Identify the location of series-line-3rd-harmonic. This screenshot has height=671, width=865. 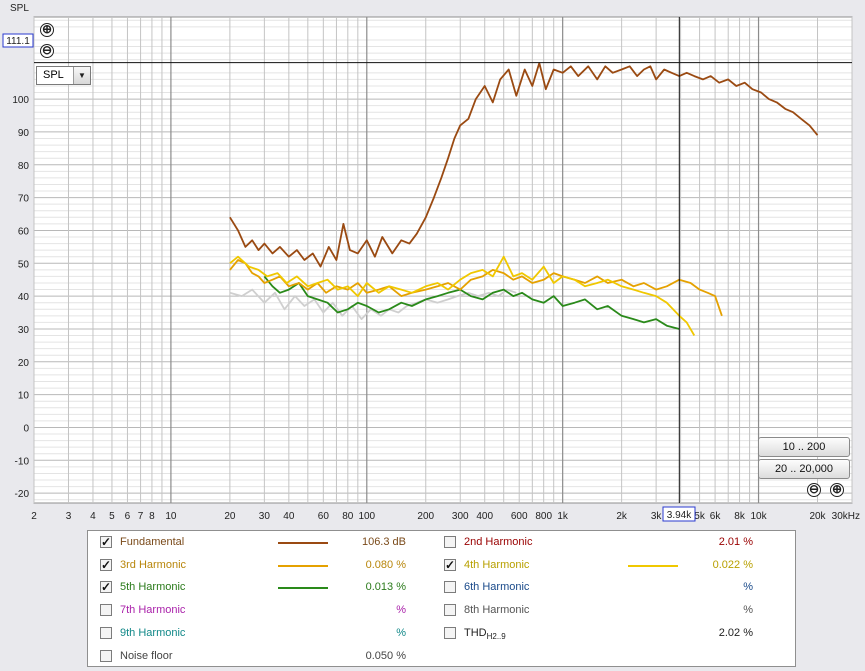
(476, 288).